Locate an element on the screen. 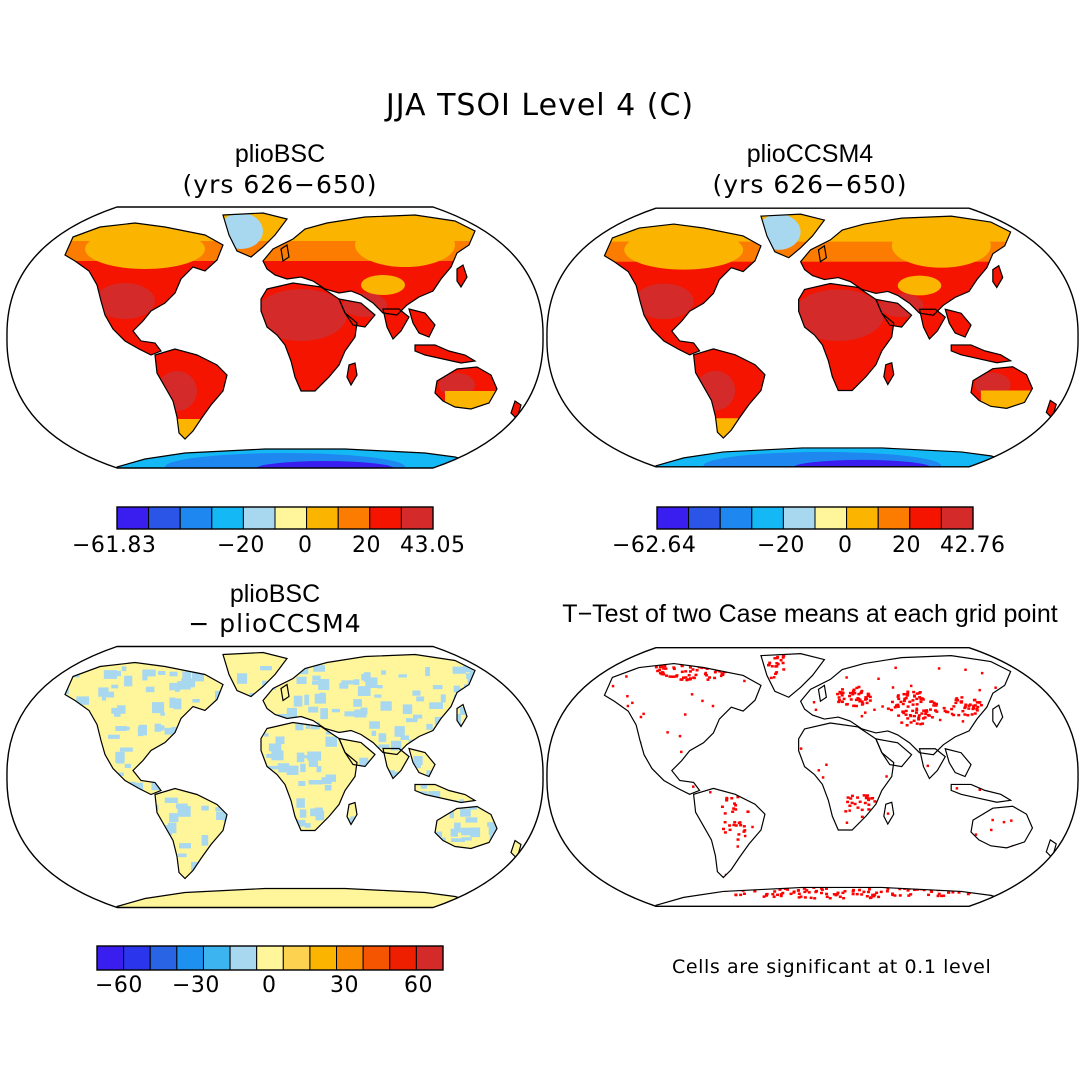 This screenshot has width=1080, height=1080. colorbar-1-tick-4: 43.05 is located at coordinates (433, 545).